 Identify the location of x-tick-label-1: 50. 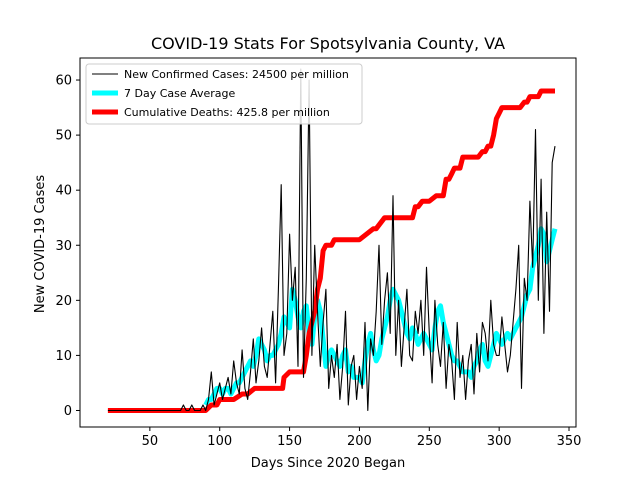
(150, 441).